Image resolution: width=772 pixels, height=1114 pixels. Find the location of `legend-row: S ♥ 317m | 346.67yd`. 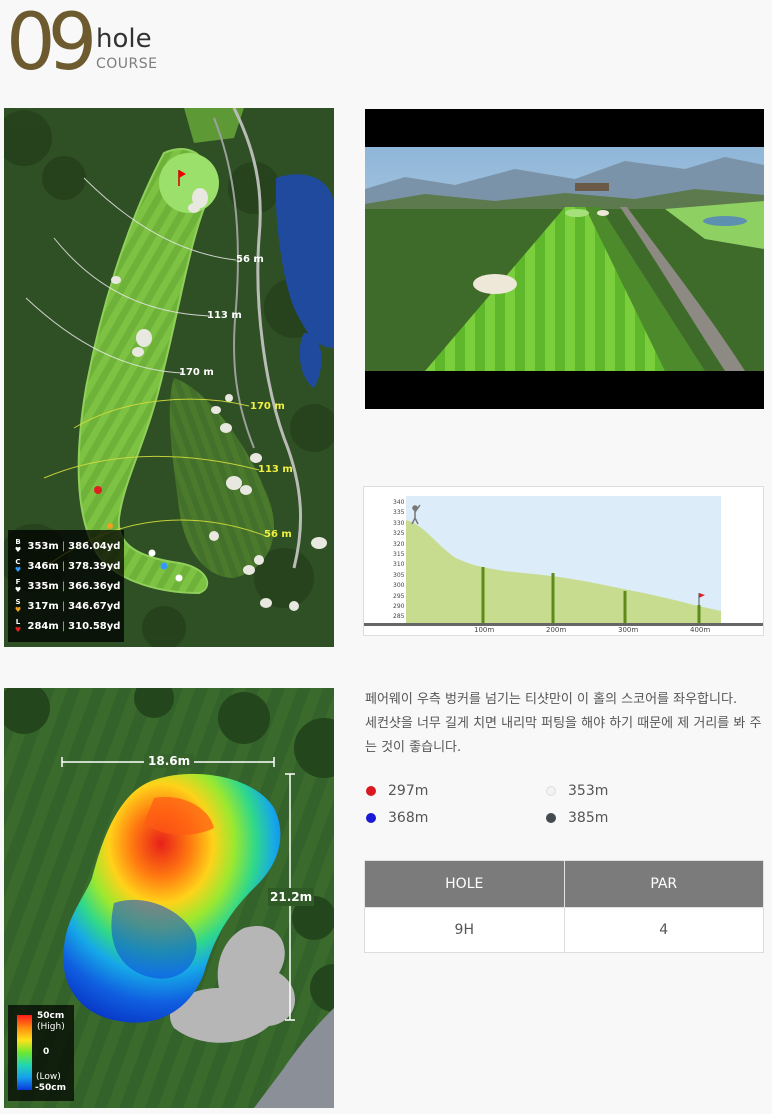

legend-row: S ♥ 317m | 346.67yd is located at coordinates (66, 607).